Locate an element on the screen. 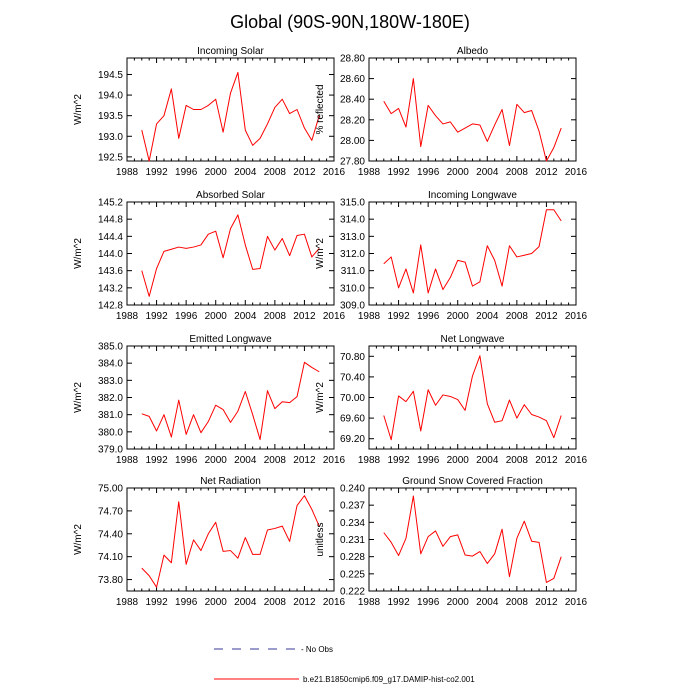  panel-title: Ground Snow Covered Fraction is located at coordinates (472, 481).